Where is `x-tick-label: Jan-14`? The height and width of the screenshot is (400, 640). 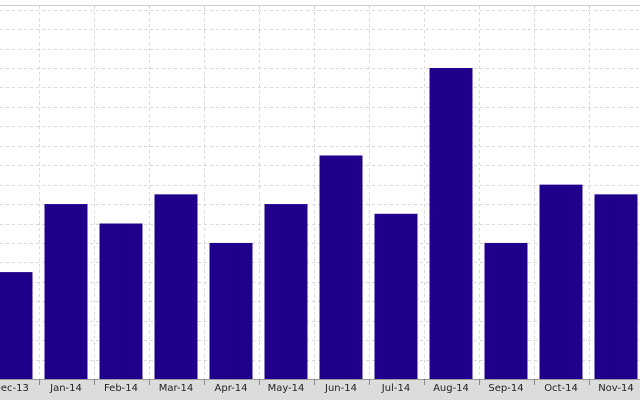
x-tick-label: Jan-14 is located at coordinates (65, 388).